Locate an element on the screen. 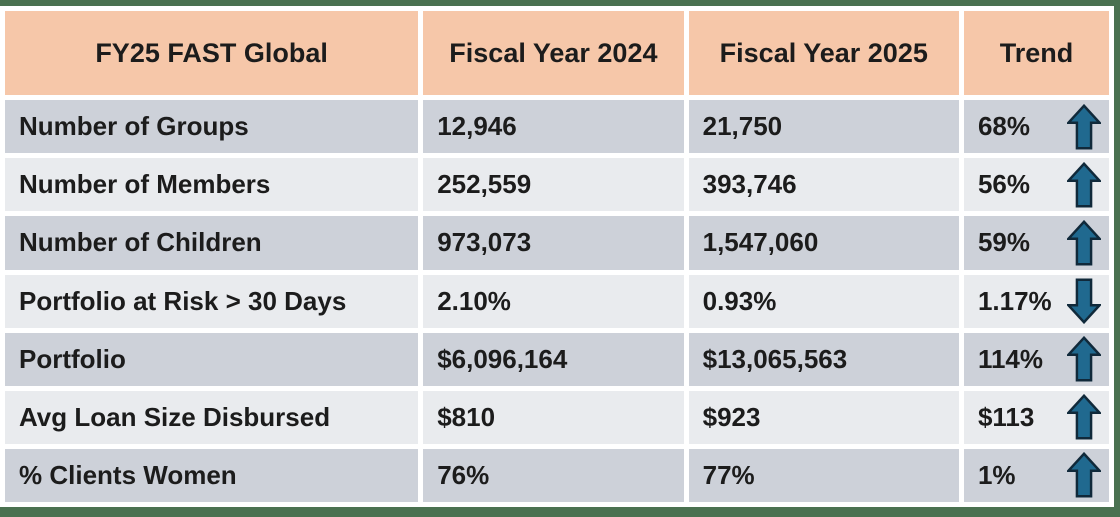 The image size is (1120, 517). trend-value: 1.17% is located at coordinates (1014, 300).